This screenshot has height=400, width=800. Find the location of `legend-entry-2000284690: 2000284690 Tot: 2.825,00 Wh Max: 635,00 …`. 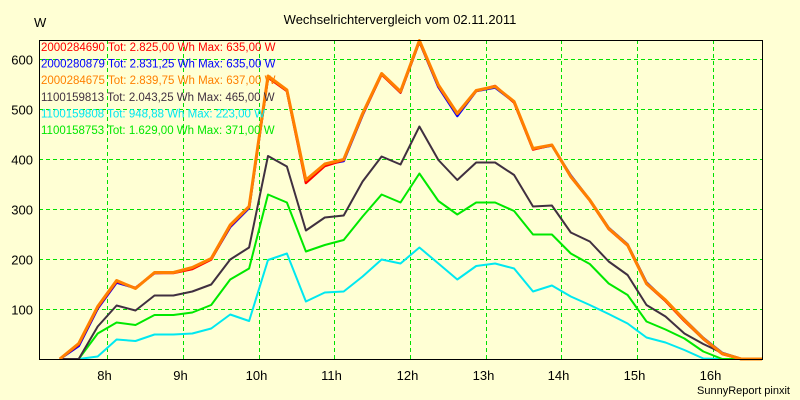

legend-entry-2000284690: 2000284690 Tot: 2.825,00 Wh Max: 635,00 … is located at coordinates (158, 48).